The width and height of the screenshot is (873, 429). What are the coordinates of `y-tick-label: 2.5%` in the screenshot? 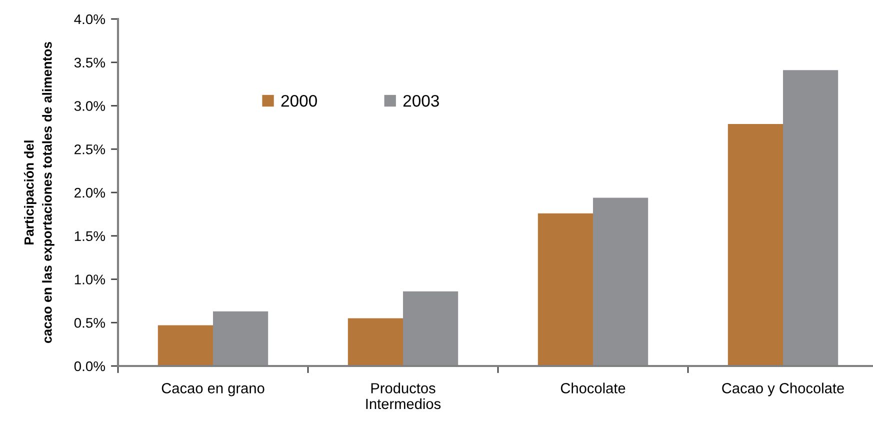 It's located at (90, 149).